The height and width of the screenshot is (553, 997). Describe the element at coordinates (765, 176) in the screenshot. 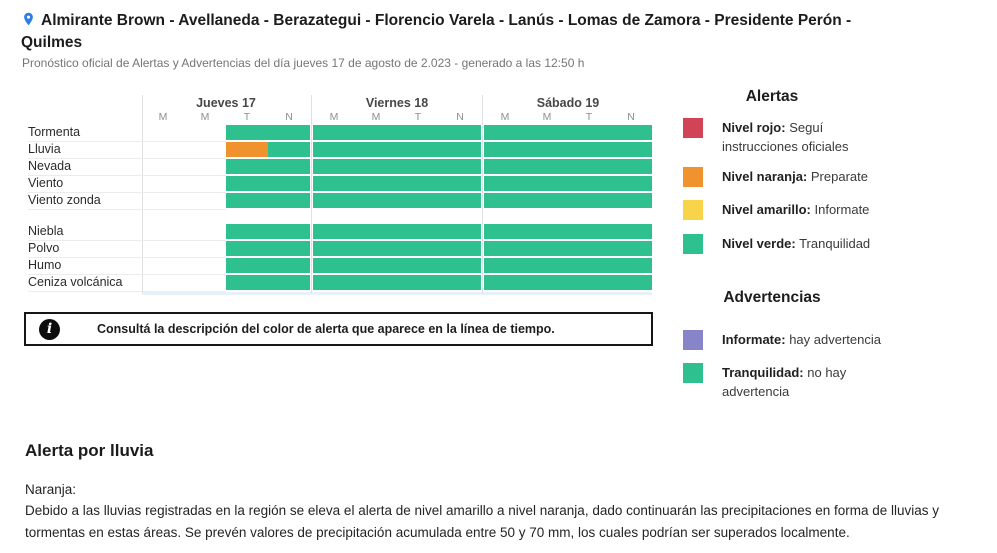

I see `legend-bold: Nivel naranja:` at that location.